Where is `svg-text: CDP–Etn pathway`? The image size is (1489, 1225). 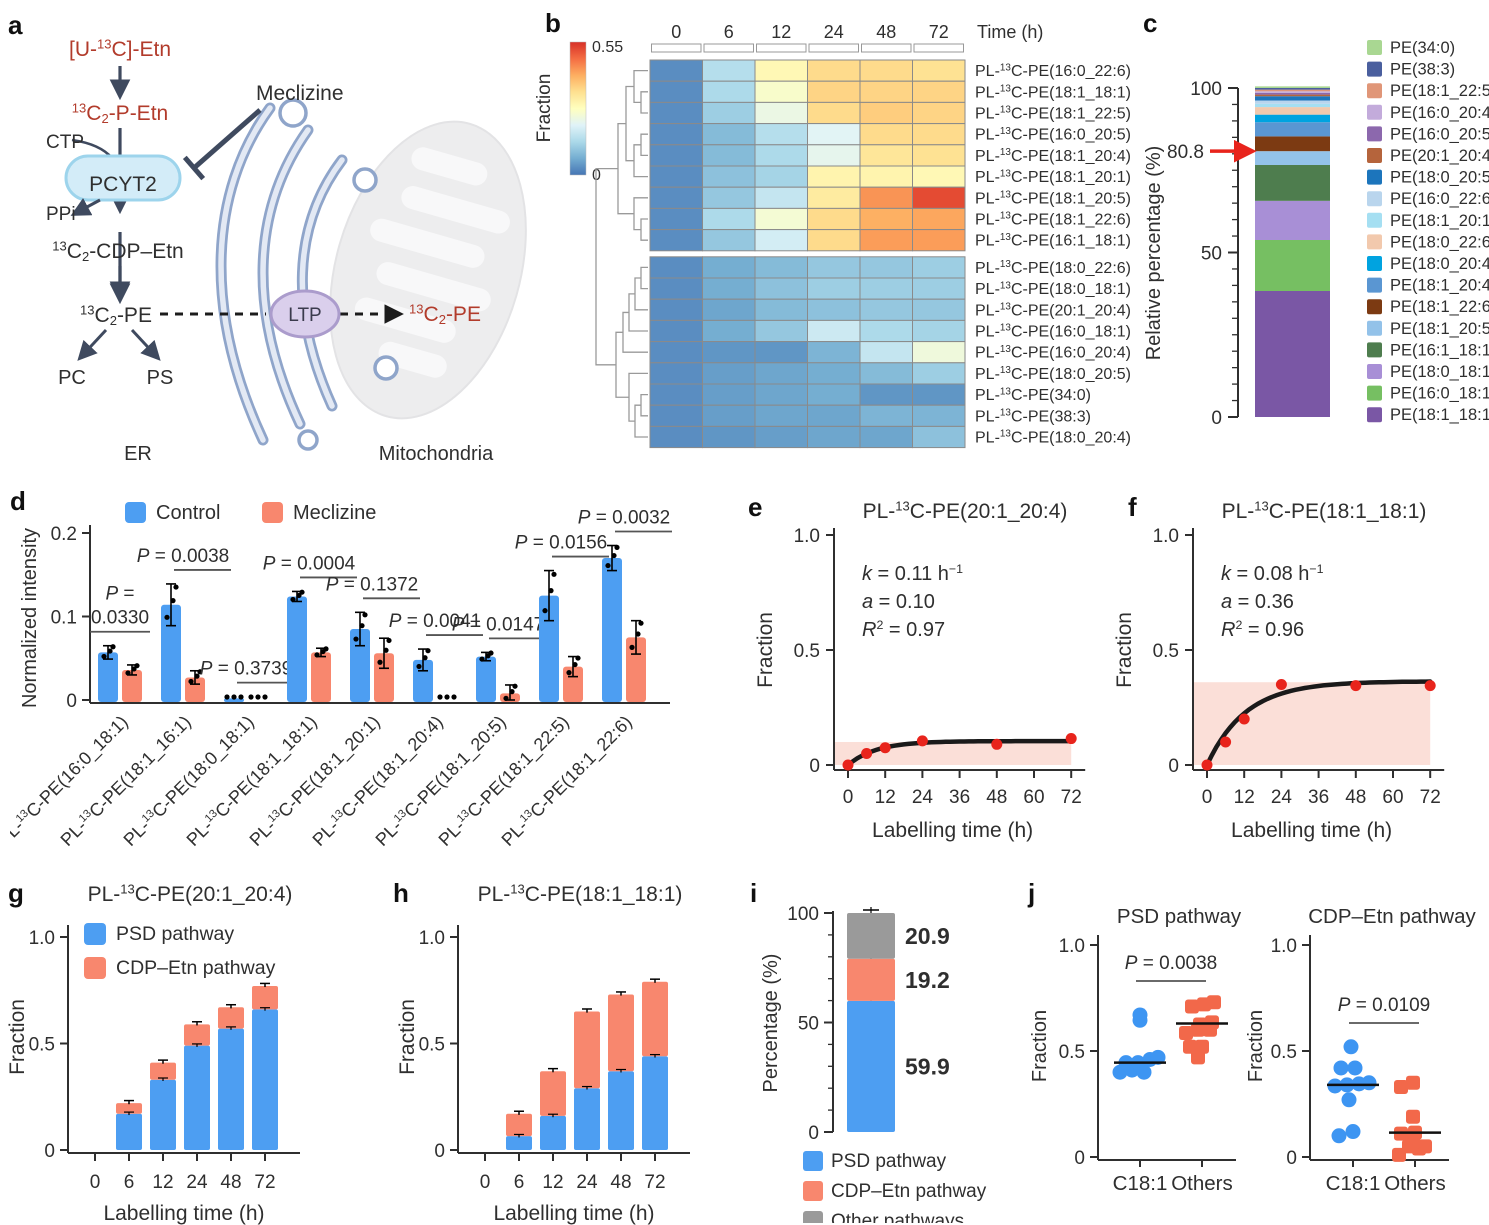
svg-text: CDP–Etn pathway is located at coordinates (909, 1191).